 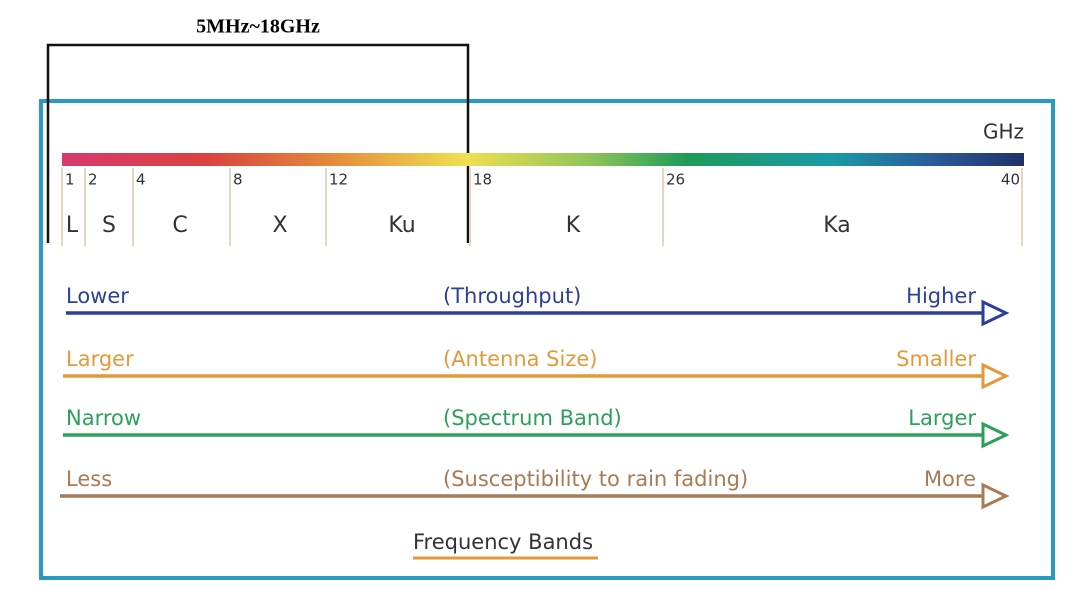 I want to click on tick-label: 8, so click(x=238, y=180).